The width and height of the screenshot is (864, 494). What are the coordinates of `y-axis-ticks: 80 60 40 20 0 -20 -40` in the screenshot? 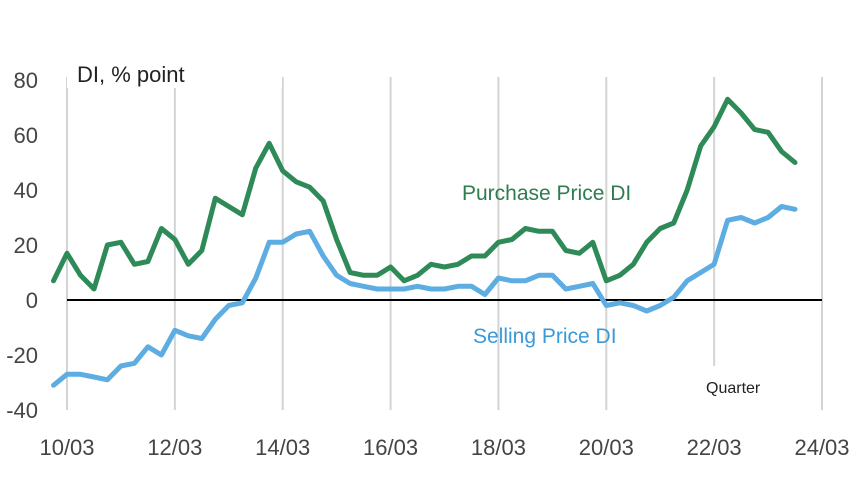 It's located at (22, 245).